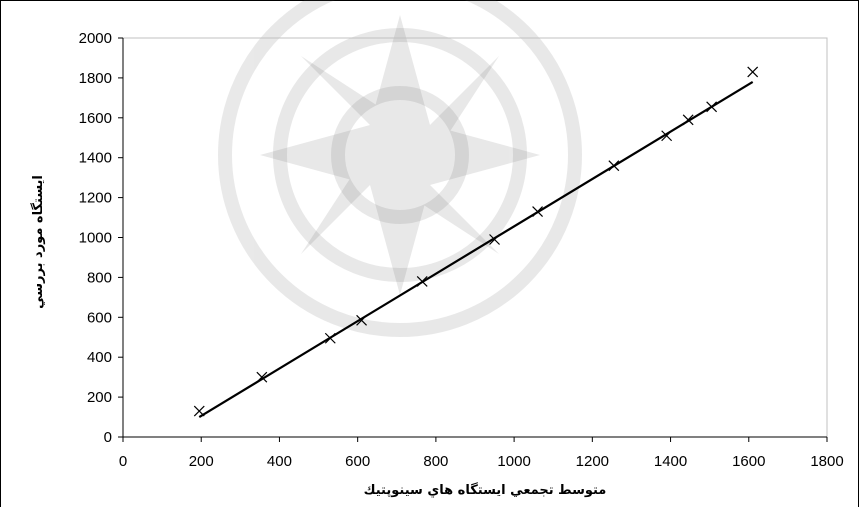 The height and width of the screenshot is (509, 861). What do you see at coordinates (748, 461) in the screenshot?
I see `x-tick-label: 1600` at bounding box center [748, 461].